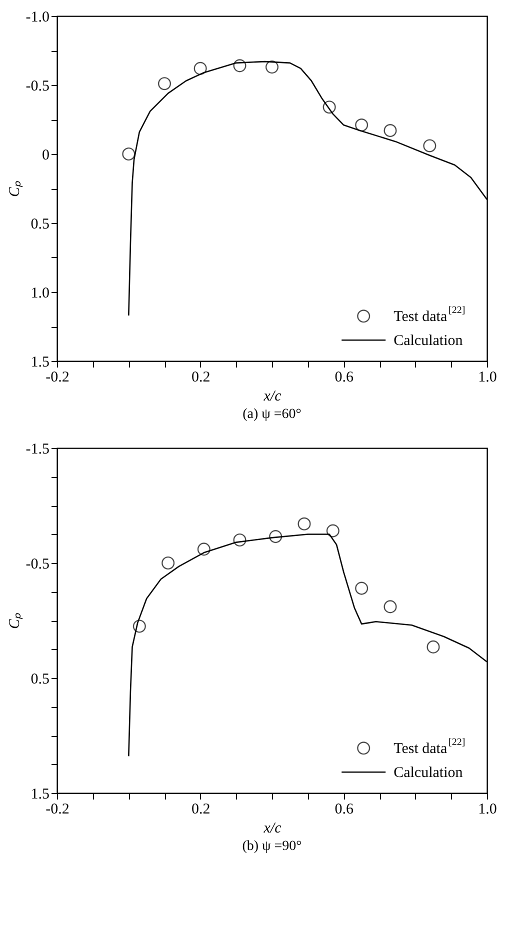 This screenshot has width=527, height=940. I want to click on y-tick-label: 0, so click(46, 156).